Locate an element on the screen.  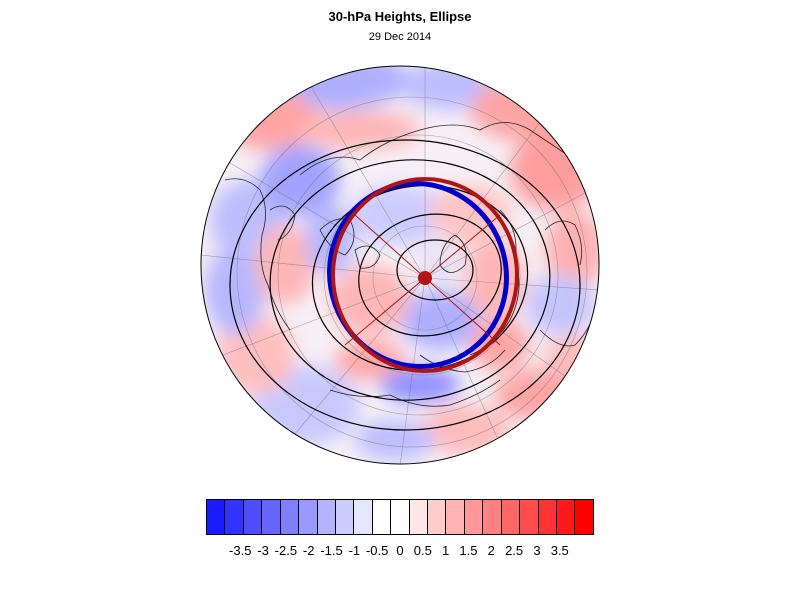
colorbar-tick-label: -3 is located at coordinates (263, 550).